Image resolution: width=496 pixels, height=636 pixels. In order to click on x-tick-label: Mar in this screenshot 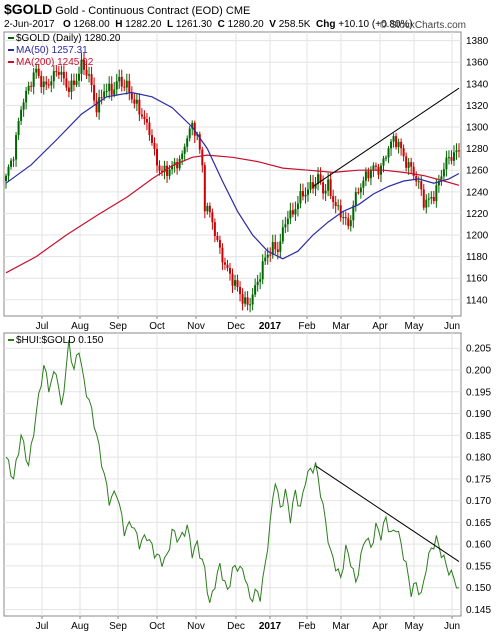, I will do `click(341, 326)`.